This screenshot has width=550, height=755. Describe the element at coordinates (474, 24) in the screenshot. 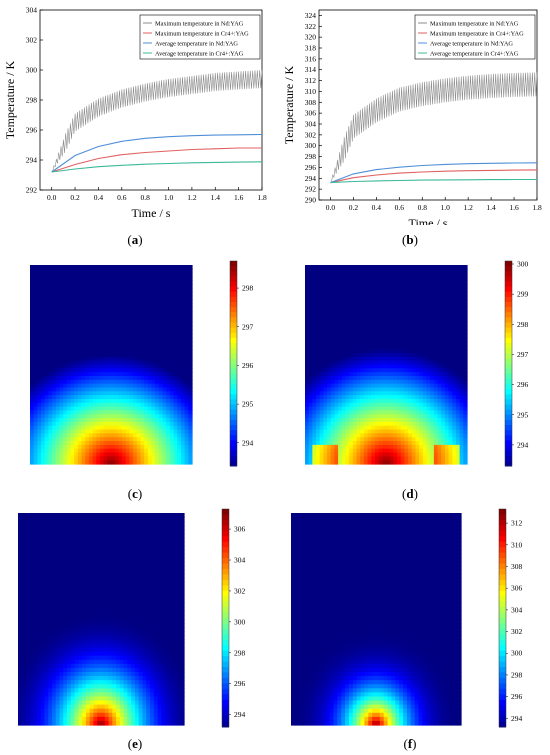

I see `legend-entry: Maximum temperature in Nd:YAG` at that location.